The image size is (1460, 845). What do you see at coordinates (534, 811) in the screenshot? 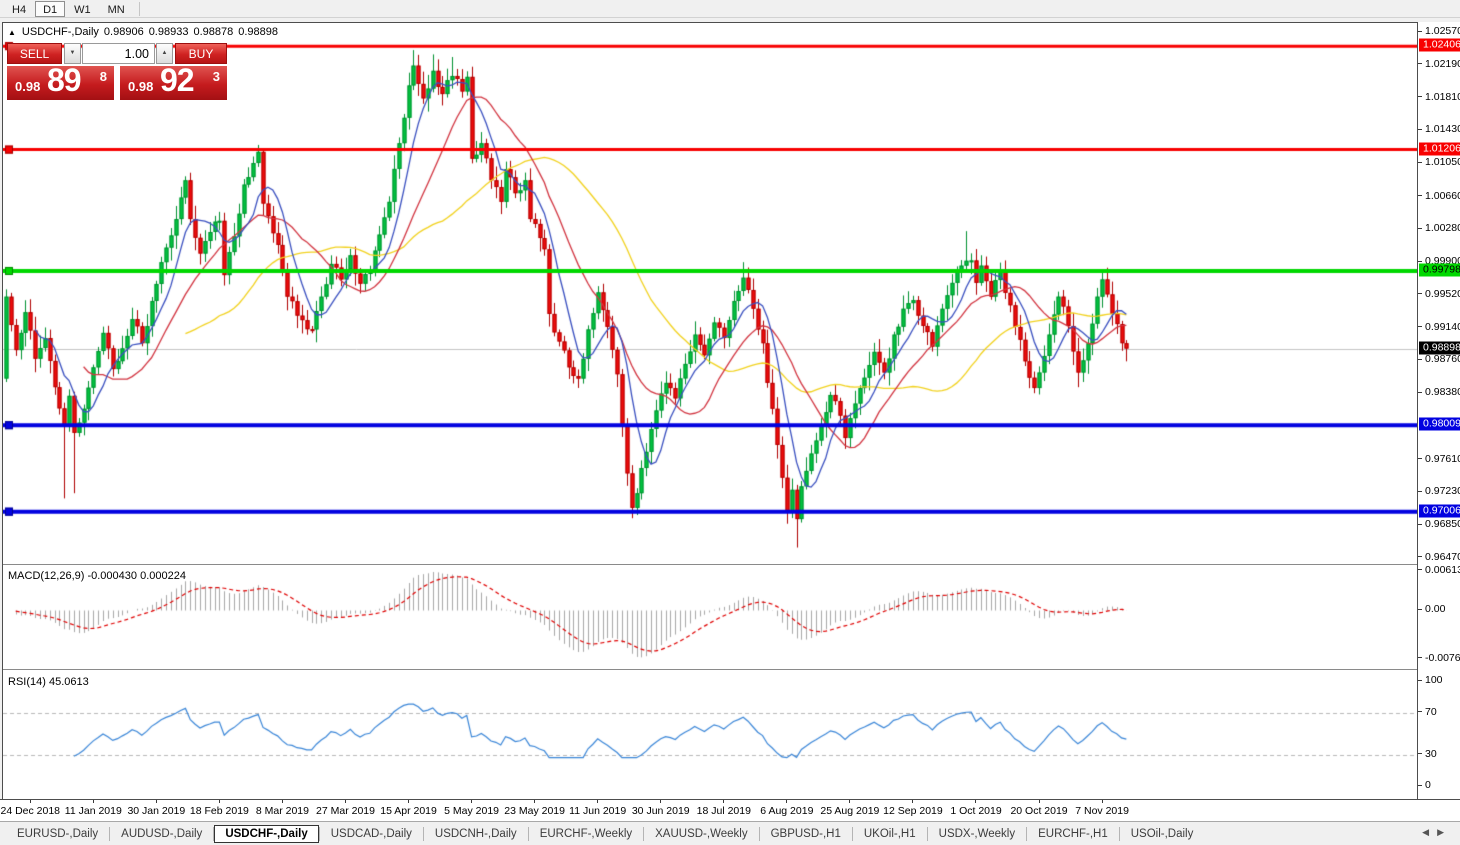
I see `date-axis-label: 23 May 2019` at bounding box center [534, 811].